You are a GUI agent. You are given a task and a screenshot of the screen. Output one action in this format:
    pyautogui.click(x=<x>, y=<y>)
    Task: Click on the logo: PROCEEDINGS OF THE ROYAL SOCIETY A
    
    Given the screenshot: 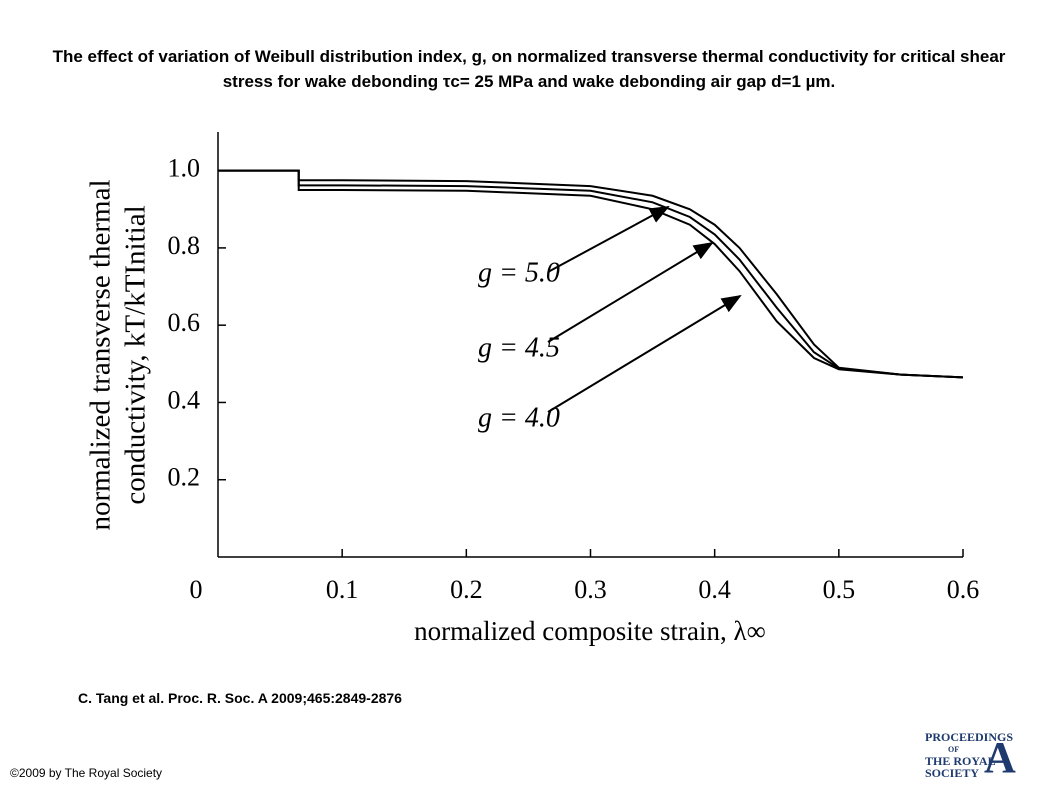 What is the action you would take?
    pyautogui.click(x=970, y=756)
    